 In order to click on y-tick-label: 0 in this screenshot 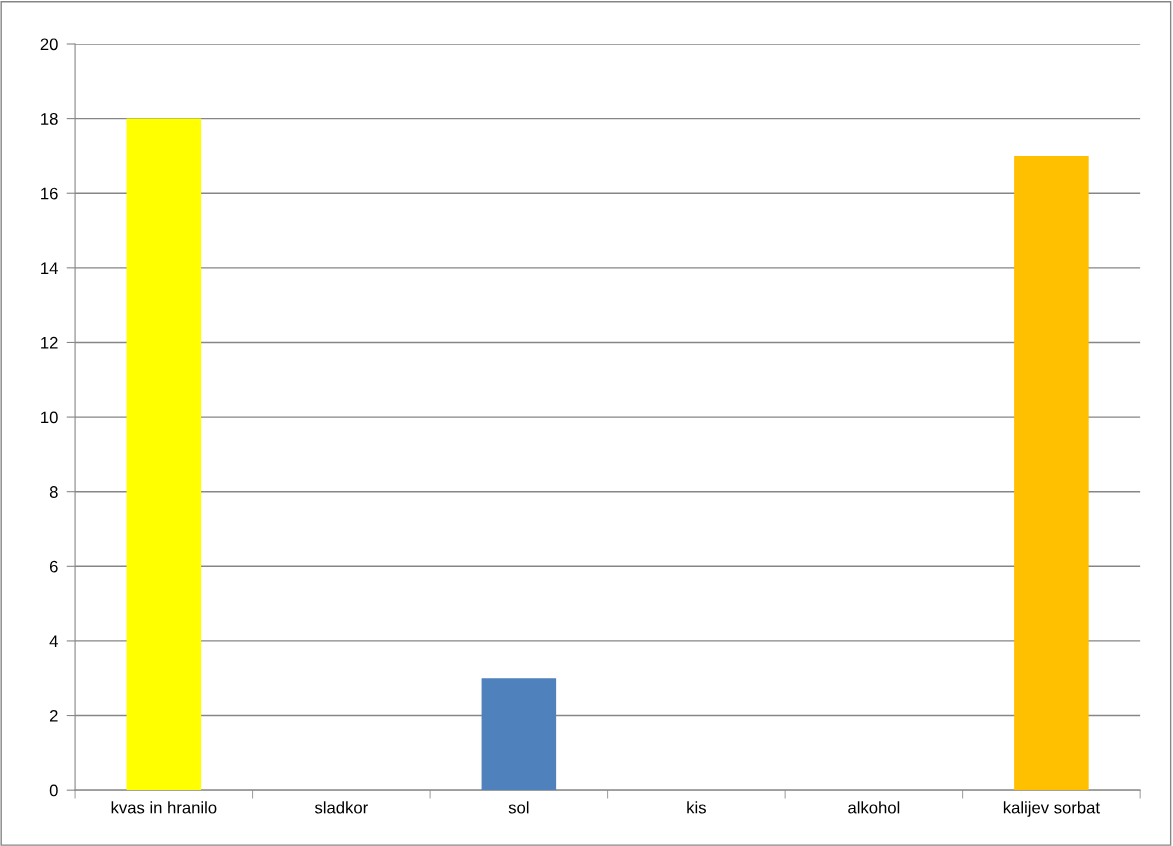, I will do `click(53, 790)`.